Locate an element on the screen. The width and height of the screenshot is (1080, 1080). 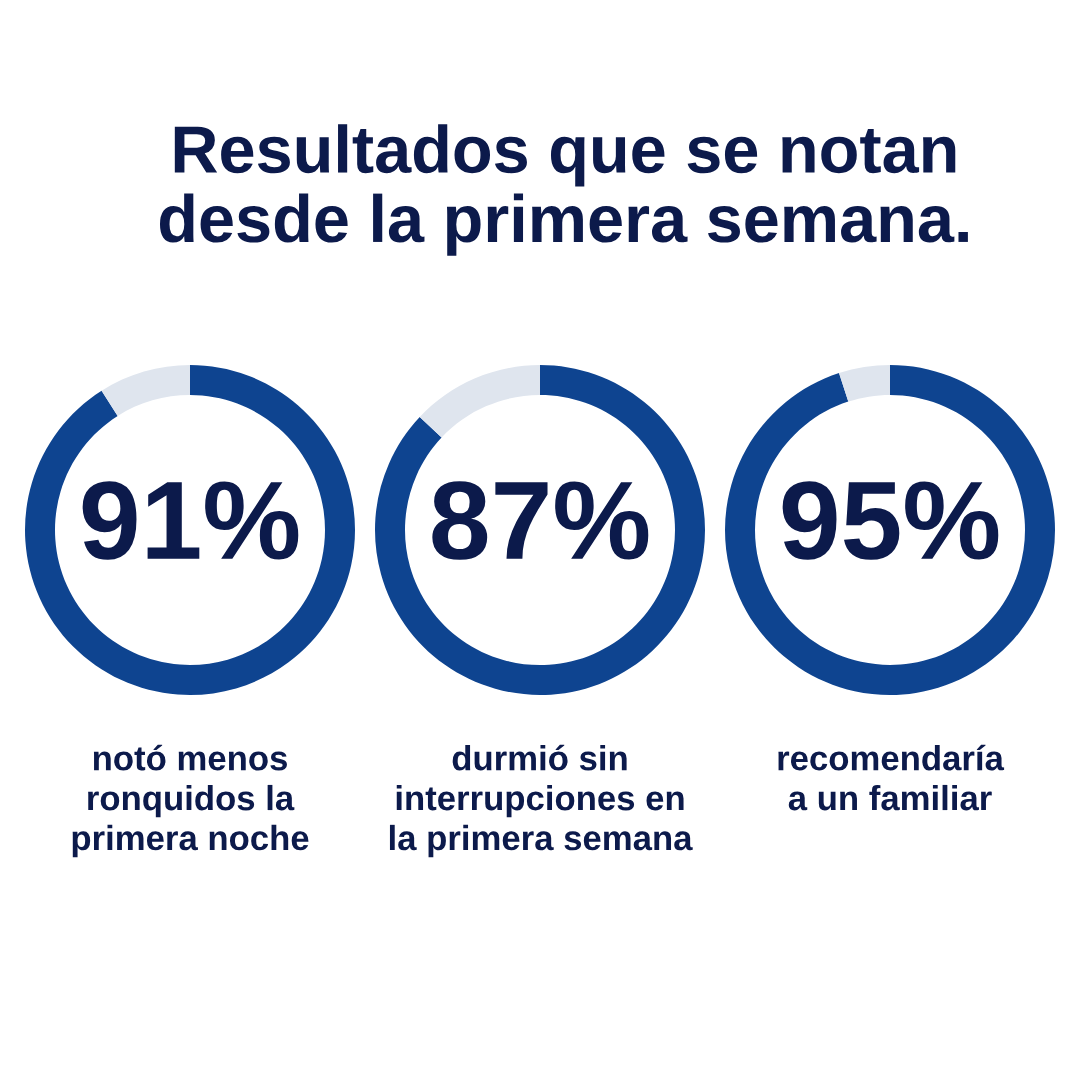
data-label: 95% is located at coordinates (890, 520).